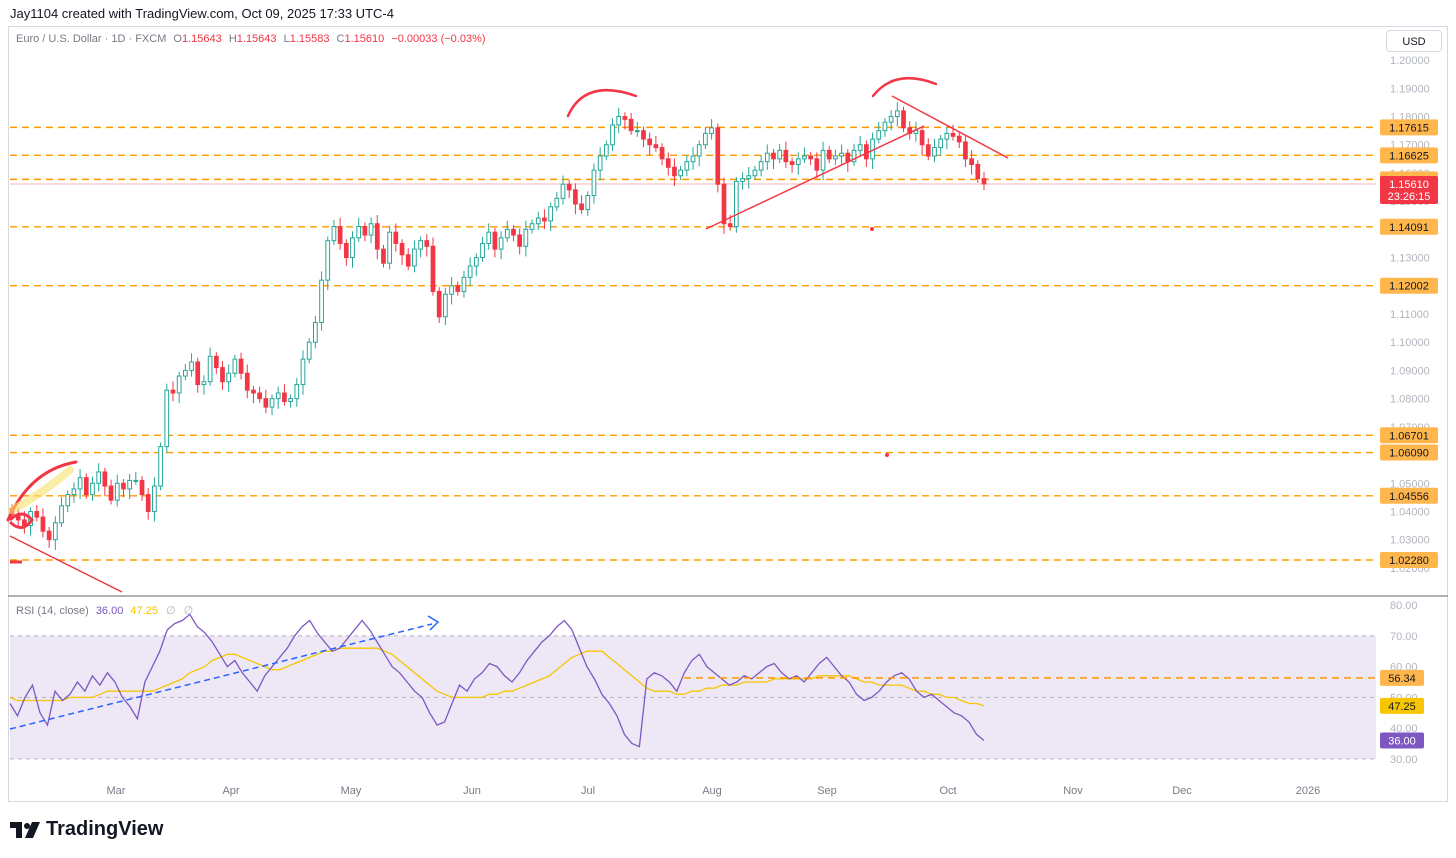  Describe the element at coordinates (1410, 61) in the screenshot. I see `price-axis-tick: 1.20000` at that location.